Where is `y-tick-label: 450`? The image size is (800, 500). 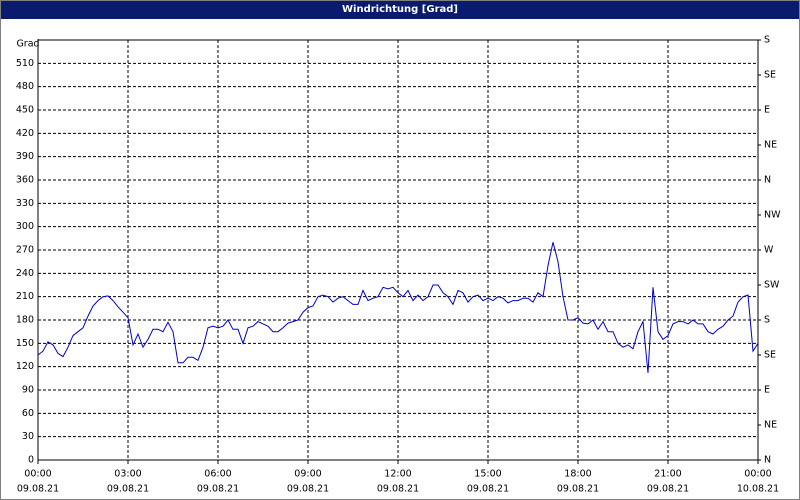 y-tick-label: 450 is located at coordinates (25, 110).